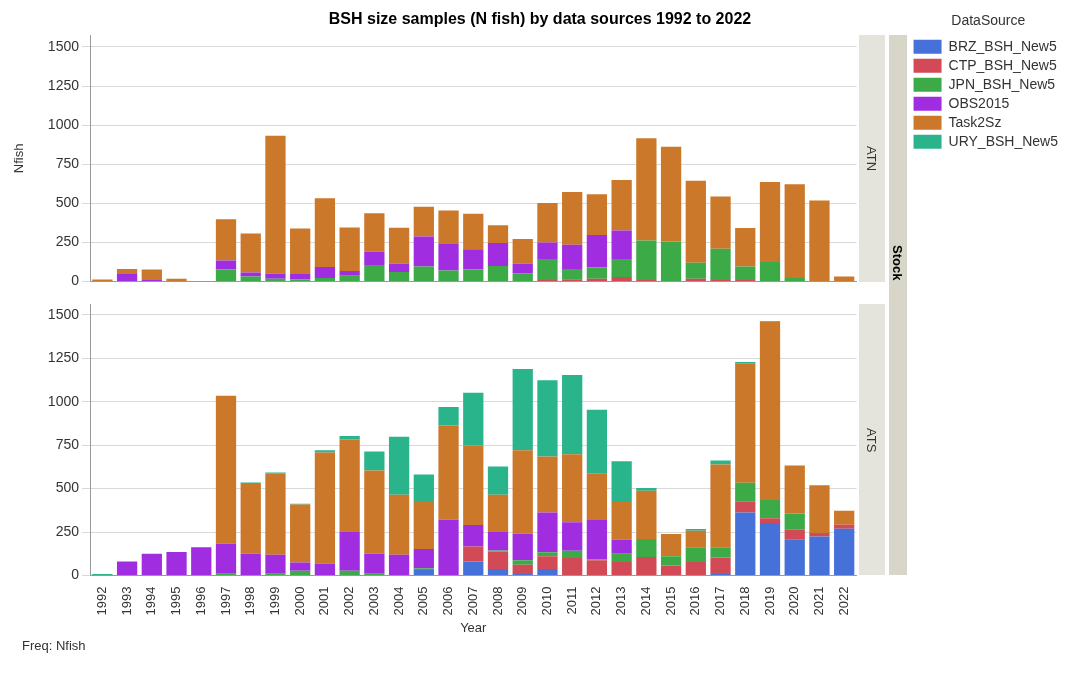  I want to click on x-tick-label: 2022, so click(843, 601).